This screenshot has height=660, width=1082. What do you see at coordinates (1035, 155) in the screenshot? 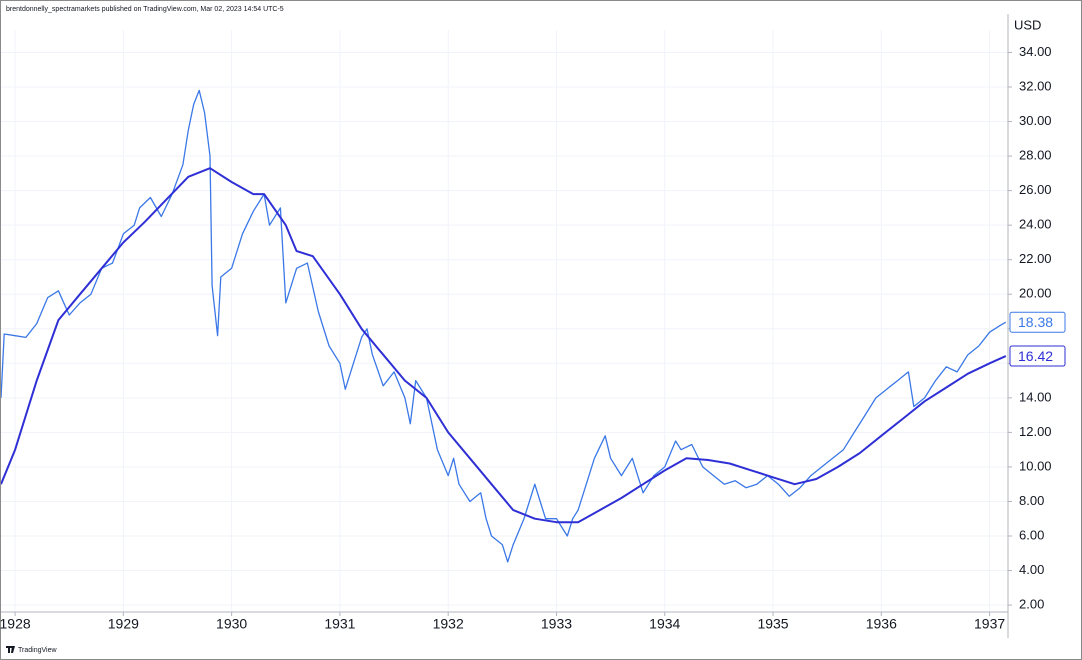
I see `y-tick-label: 28.00` at bounding box center [1035, 155].